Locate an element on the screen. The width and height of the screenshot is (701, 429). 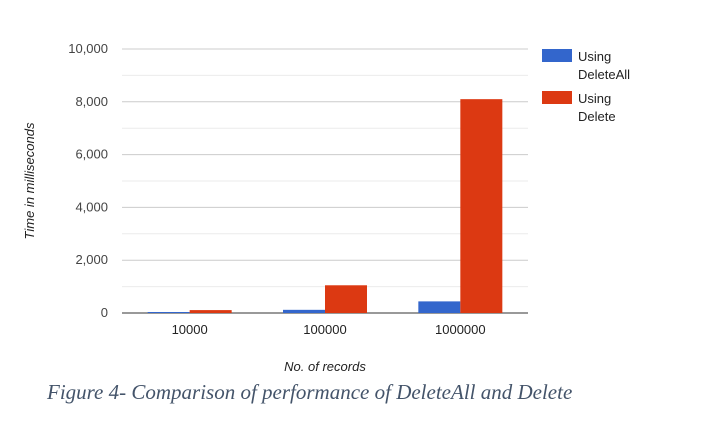
x-tick-label: 1000000 is located at coordinates (460, 329).